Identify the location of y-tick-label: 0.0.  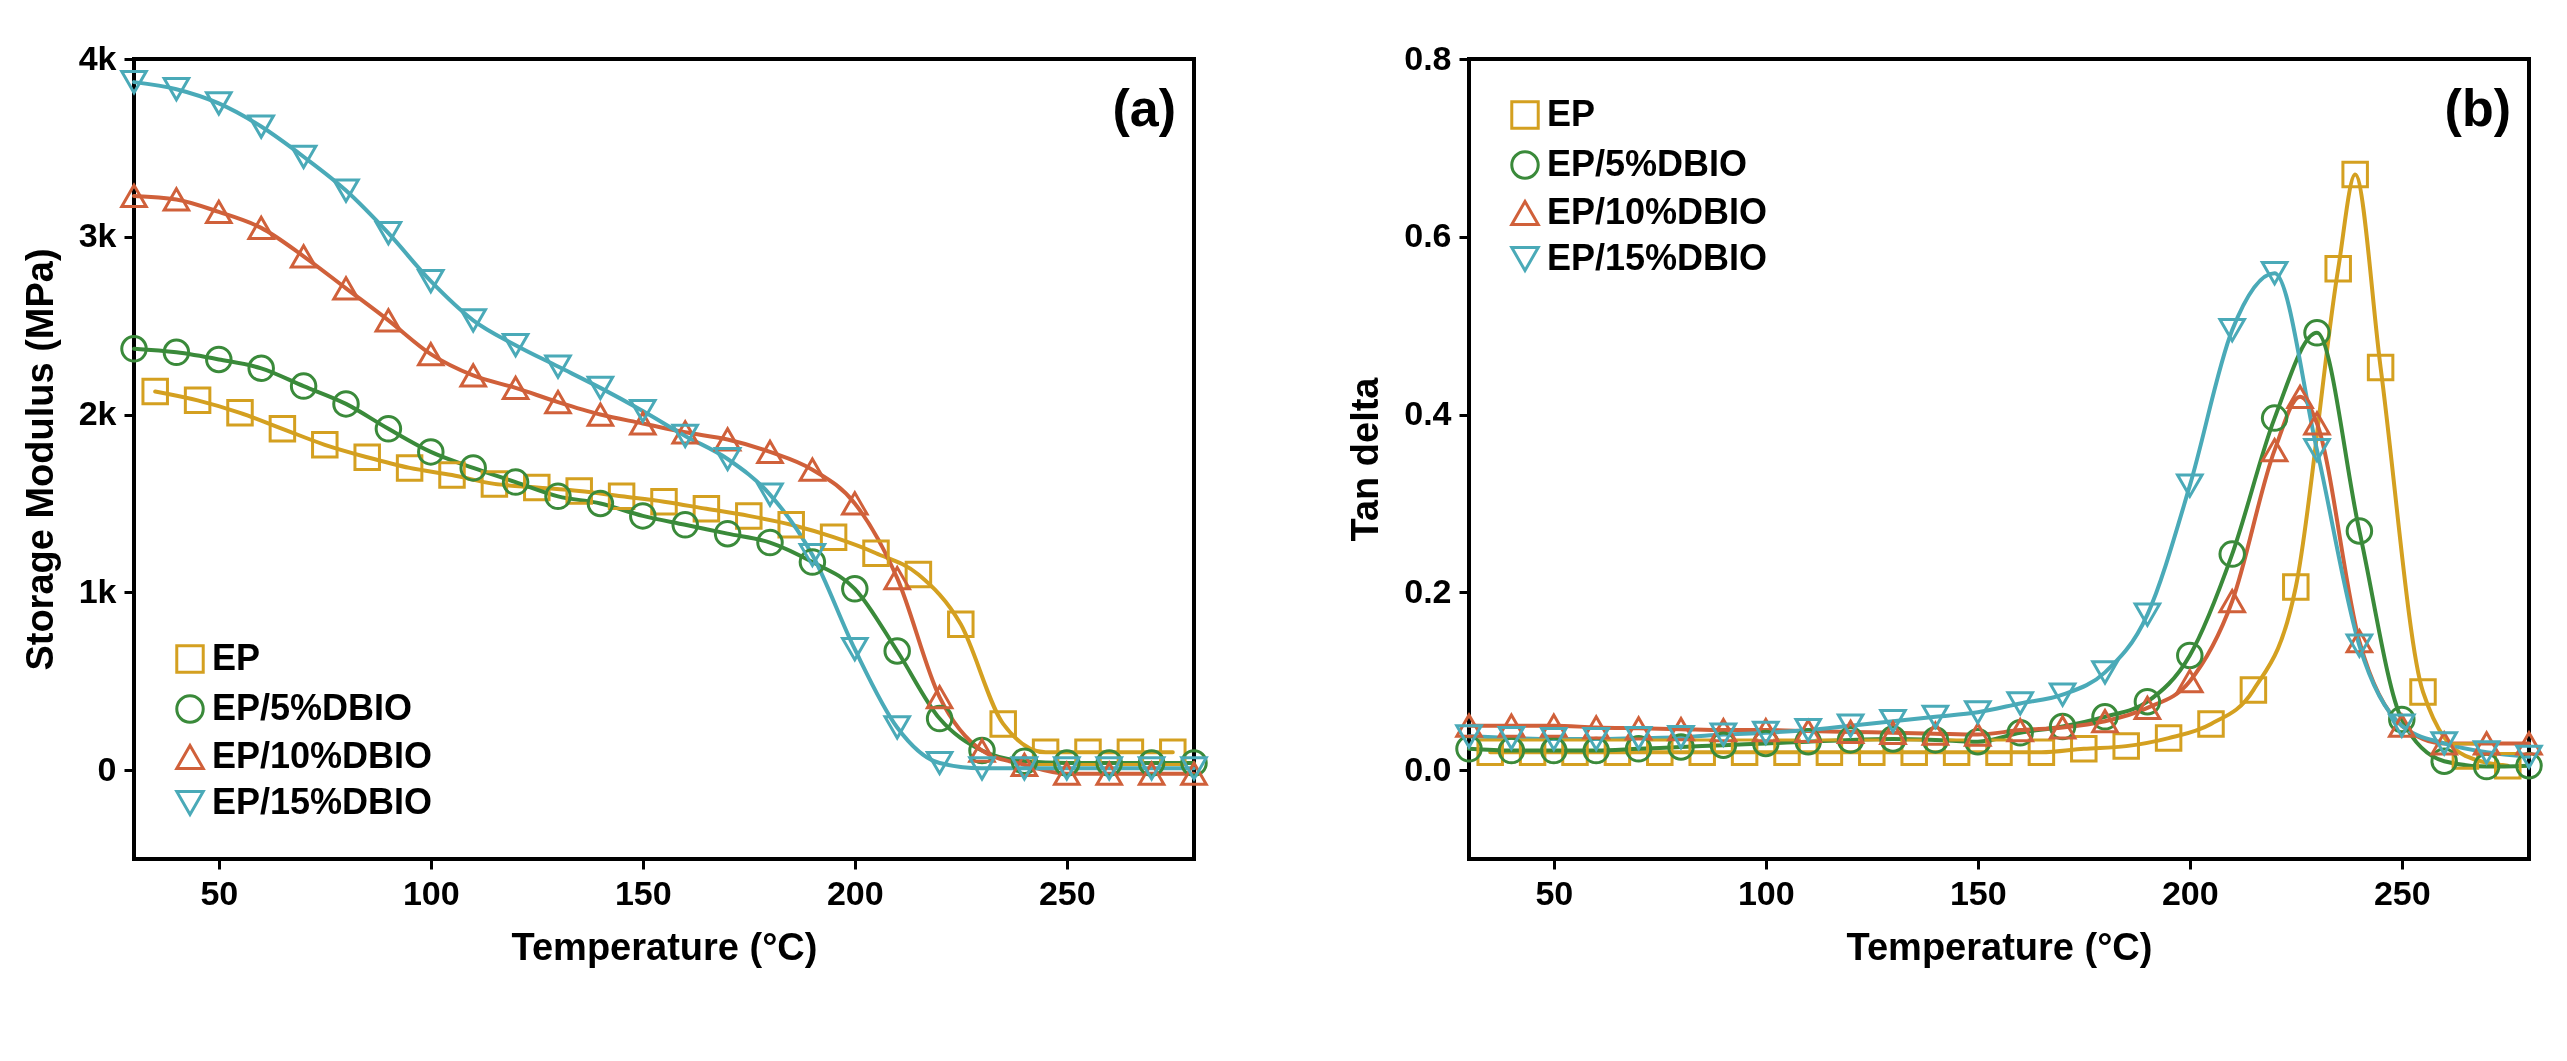
(1428, 768).